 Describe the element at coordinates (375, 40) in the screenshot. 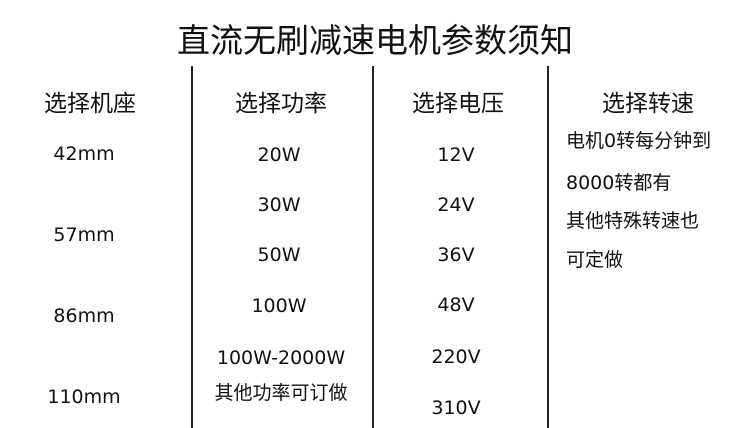

I see `page-title: 直流无刷减速电机参数须知` at that location.